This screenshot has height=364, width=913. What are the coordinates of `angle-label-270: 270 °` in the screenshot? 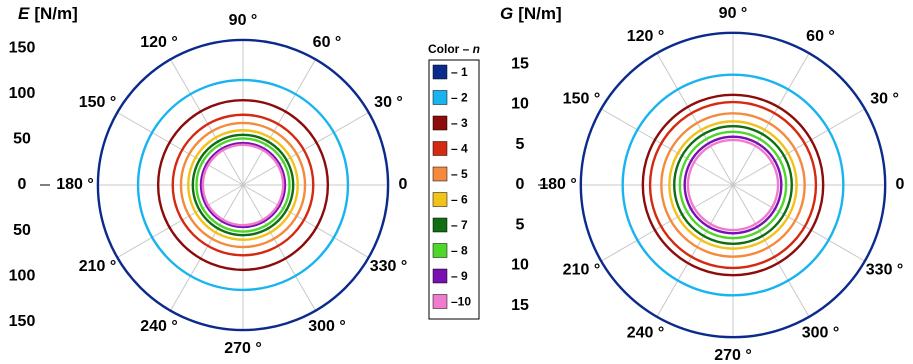 It's located at (243, 348).